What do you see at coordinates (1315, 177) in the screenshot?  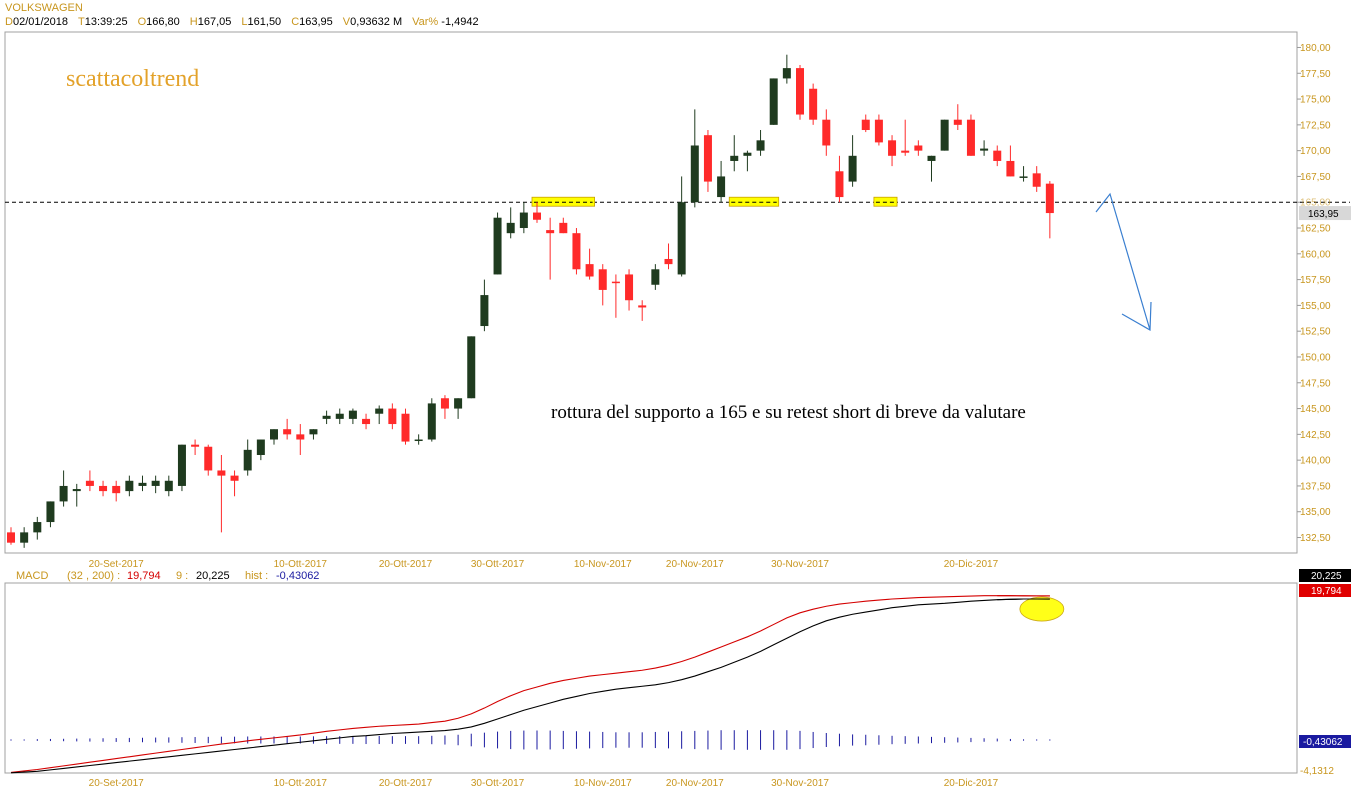 I see `y-tick-label: 167,50` at bounding box center [1315, 177].